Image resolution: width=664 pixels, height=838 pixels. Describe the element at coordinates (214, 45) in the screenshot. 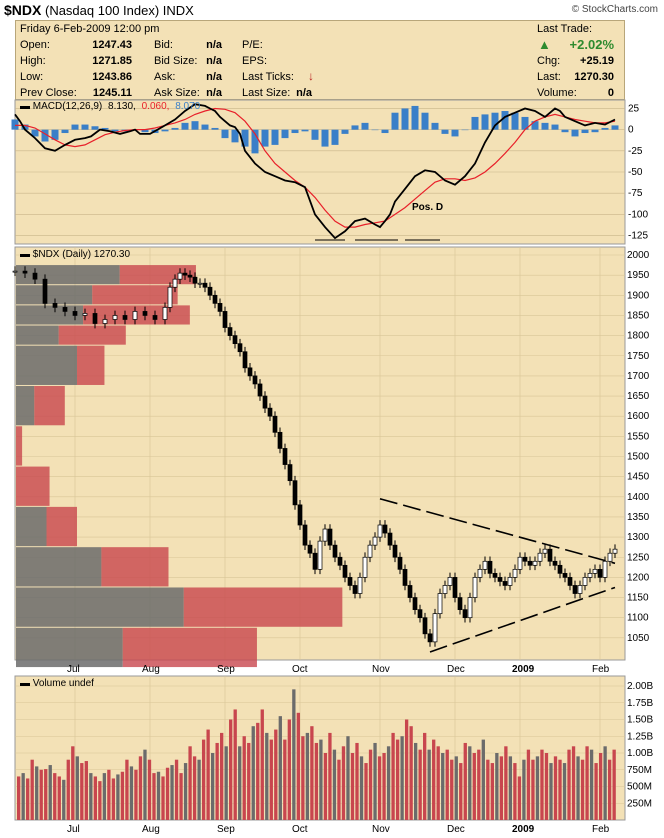

I see `bid-value: n/a` at that location.